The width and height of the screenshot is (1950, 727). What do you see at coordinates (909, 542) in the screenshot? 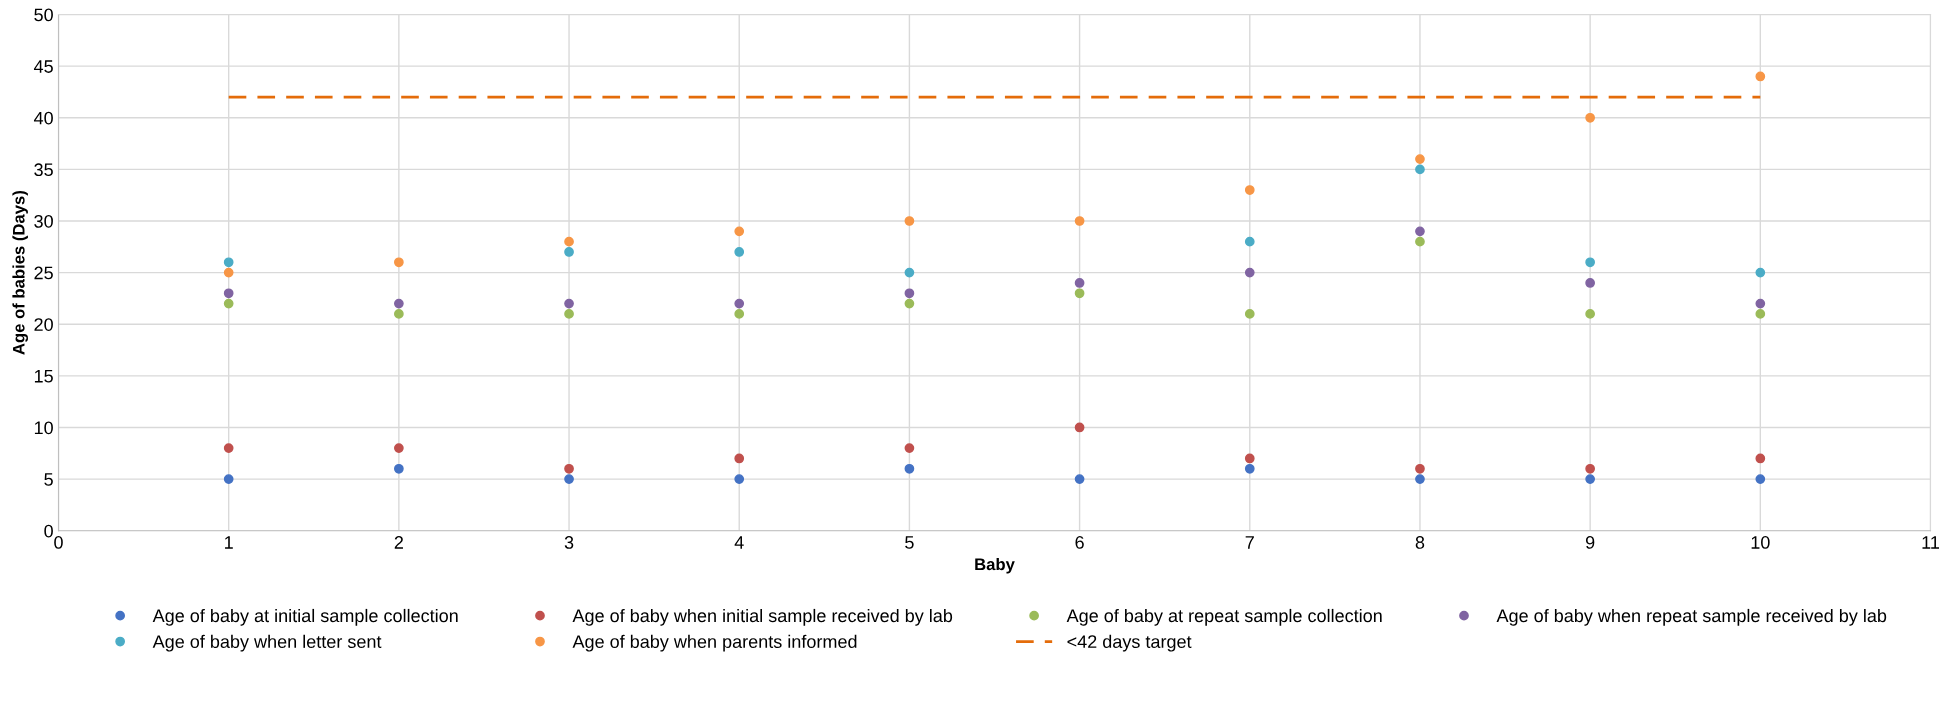
I see `x-tick-label: 5` at bounding box center [909, 542].